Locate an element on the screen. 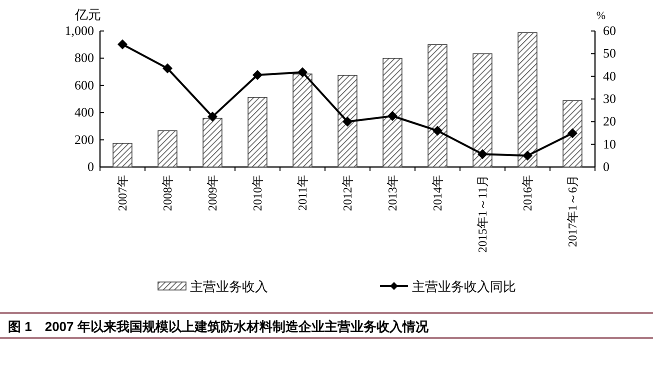 Image resolution: width=653 pixels, height=369 pixels. x-tick-label: 2007年 is located at coordinates (123, 193).